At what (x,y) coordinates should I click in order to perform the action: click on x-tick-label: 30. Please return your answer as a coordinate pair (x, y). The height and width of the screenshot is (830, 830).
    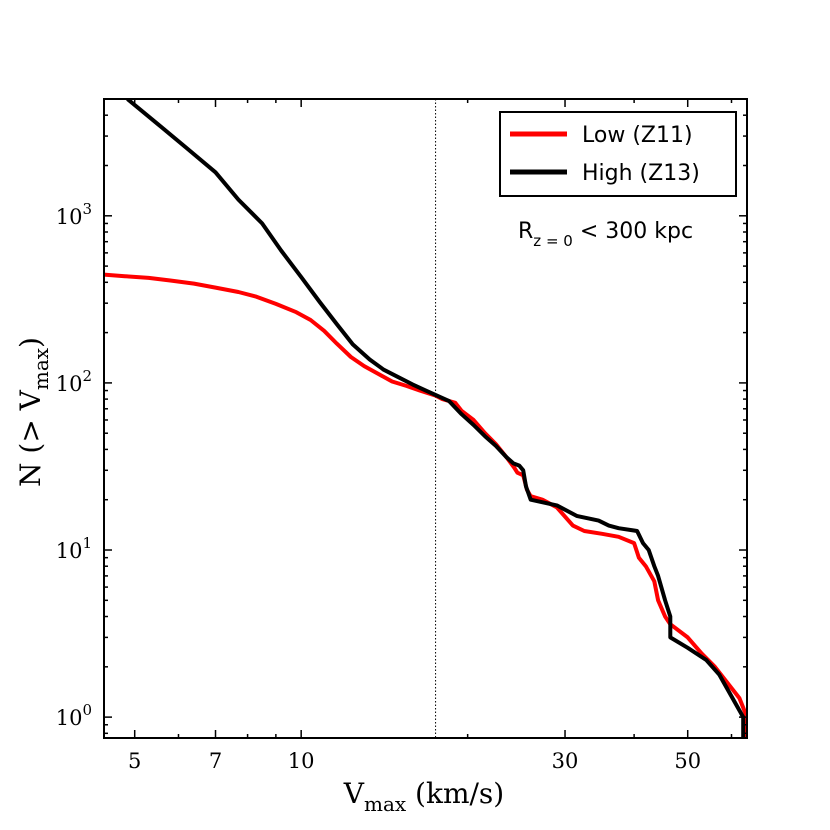
    Looking at the image, I should click on (565, 761).